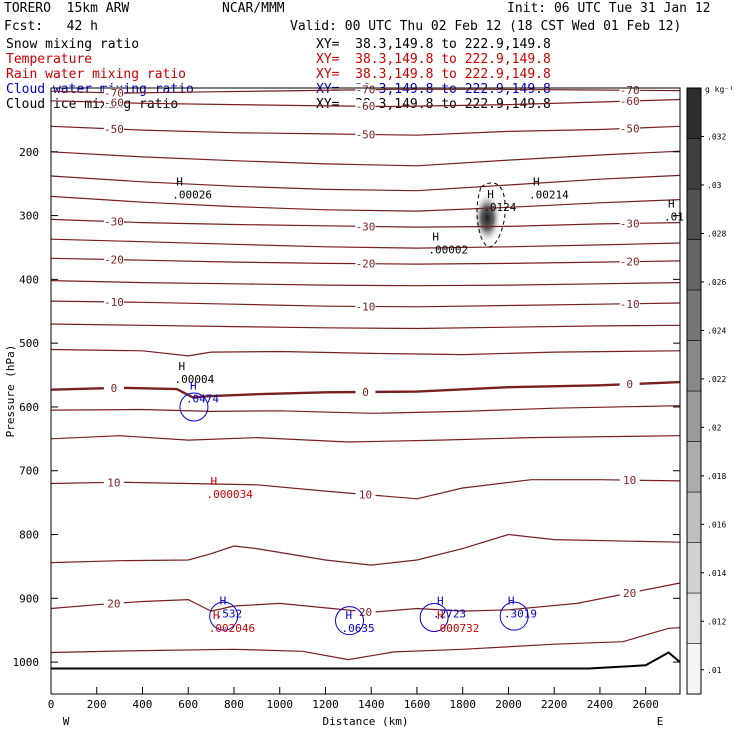 The height and width of the screenshot is (740, 740). What do you see at coordinates (188, 704) in the screenshot?
I see `x-tick-label: 600` at bounding box center [188, 704].